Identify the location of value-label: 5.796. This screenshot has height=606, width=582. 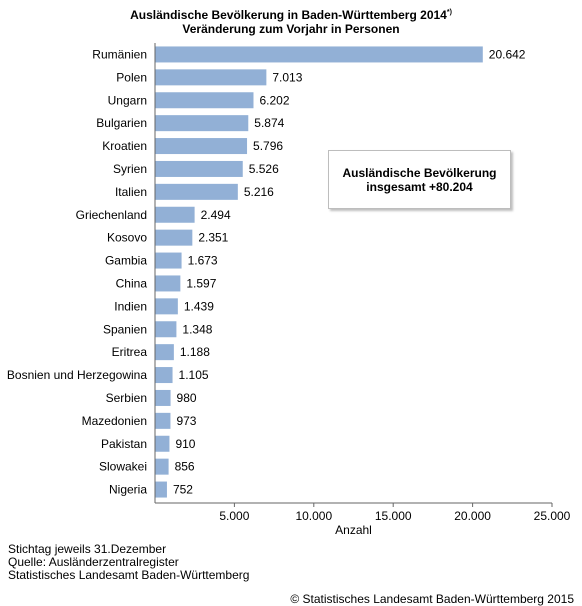
(268, 146).